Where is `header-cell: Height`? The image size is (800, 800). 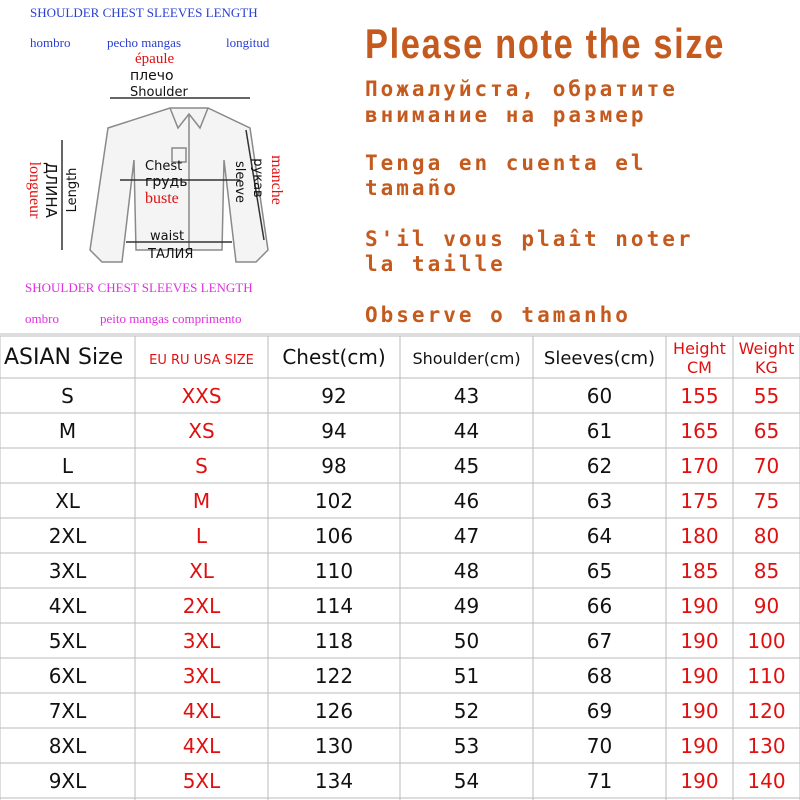 header-cell: Height is located at coordinates (699, 348).